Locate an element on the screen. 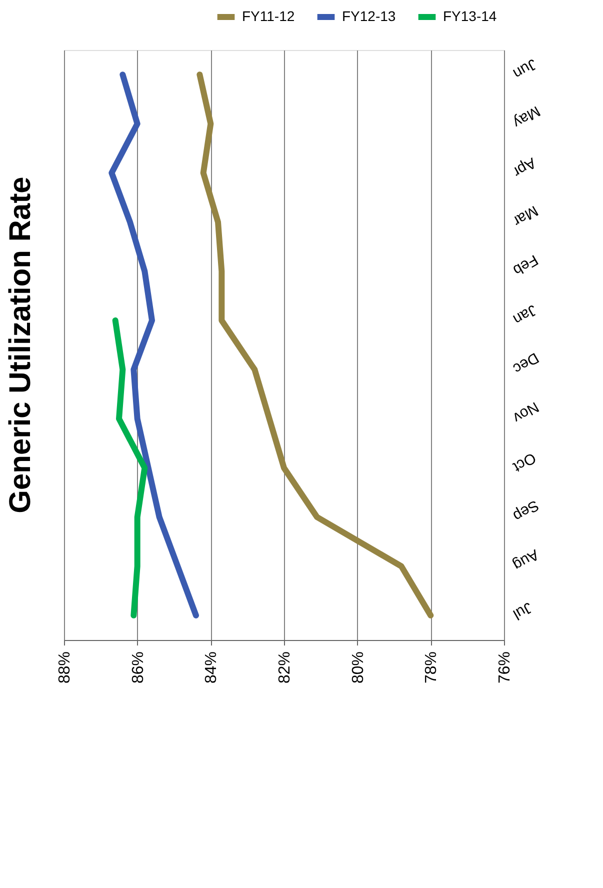 This screenshot has width=603, height=888. y-tick-label: Nov is located at coordinates (526, 412).